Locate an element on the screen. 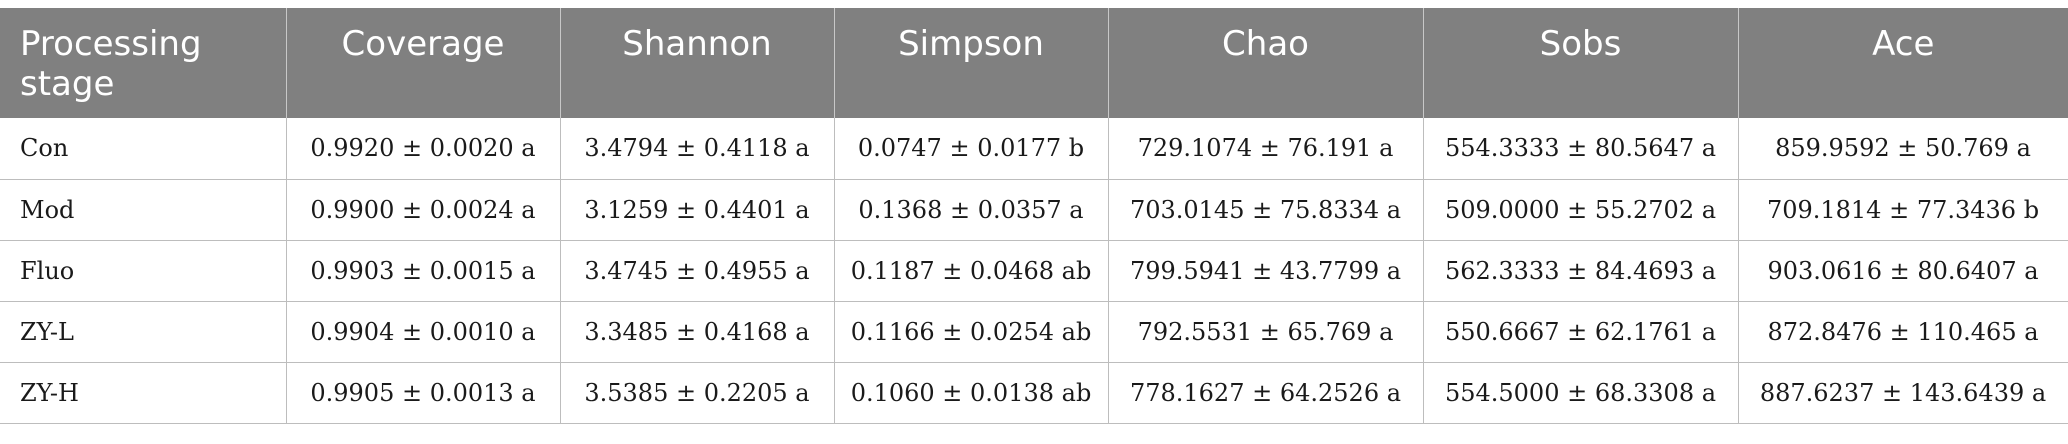 The image size is (2068, 444). cell-ace: 887.6237 ± 143.6439 a is located at coordinates (1902, 393).